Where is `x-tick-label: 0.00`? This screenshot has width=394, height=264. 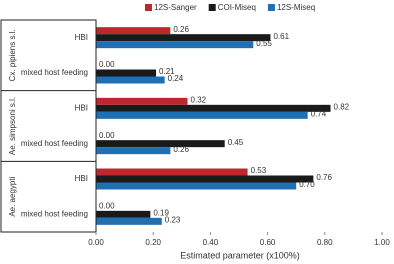
x-tick-label: 0.00 is located at coordinates (96, 242).